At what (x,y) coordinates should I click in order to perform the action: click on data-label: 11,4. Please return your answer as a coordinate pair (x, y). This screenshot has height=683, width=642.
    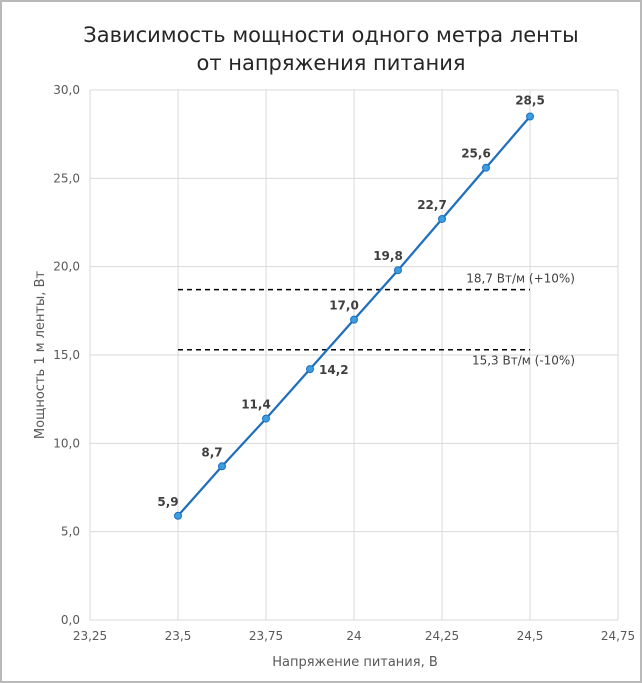
    Looking at the image, I should click on (256, 405).